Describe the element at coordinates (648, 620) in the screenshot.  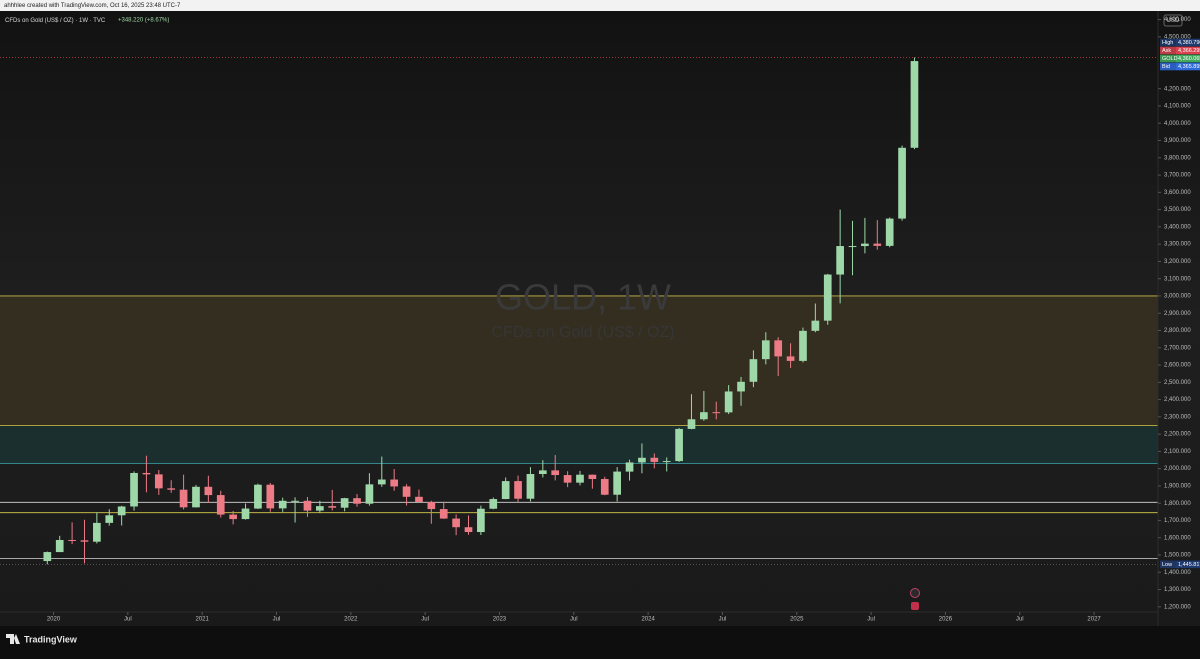
I see `x-tick-label: 2024` at that location.